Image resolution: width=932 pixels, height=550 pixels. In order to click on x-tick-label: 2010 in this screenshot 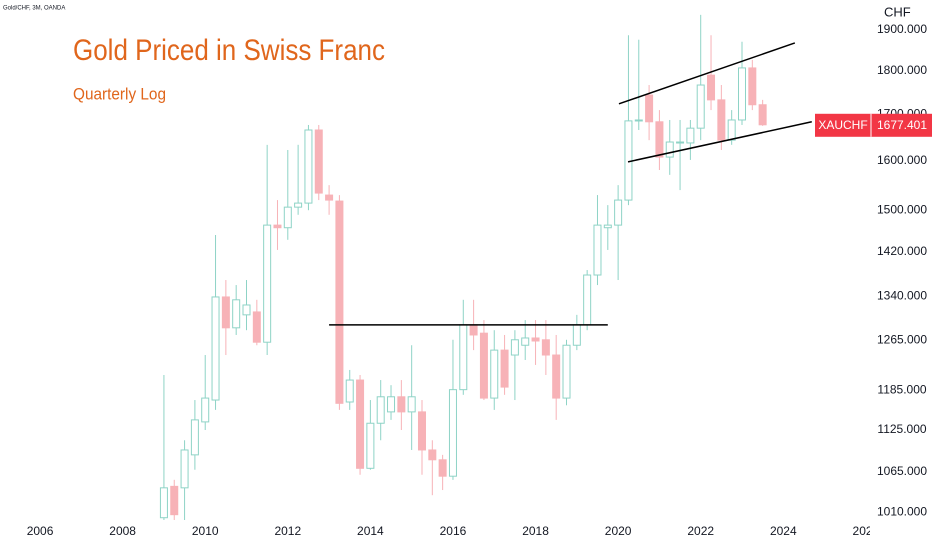, I will do `click(205, 531)`.